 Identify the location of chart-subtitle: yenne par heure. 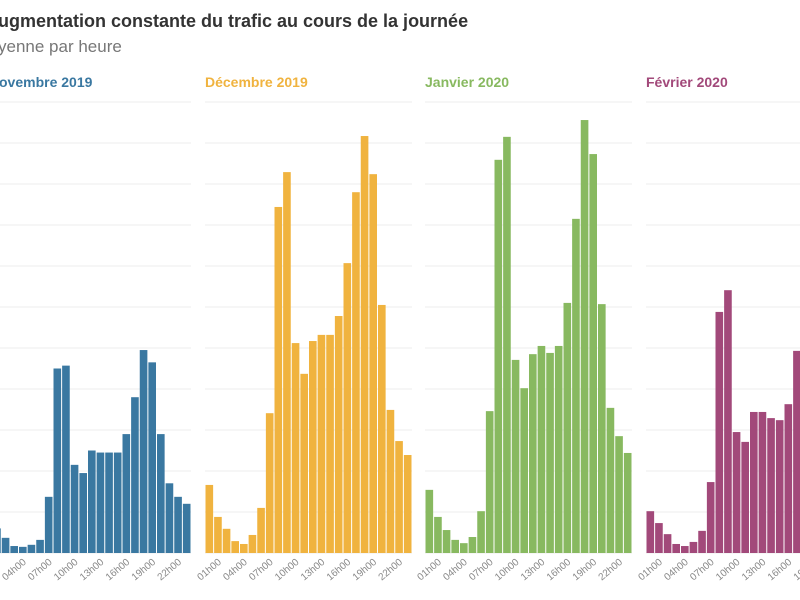
(61, 46).